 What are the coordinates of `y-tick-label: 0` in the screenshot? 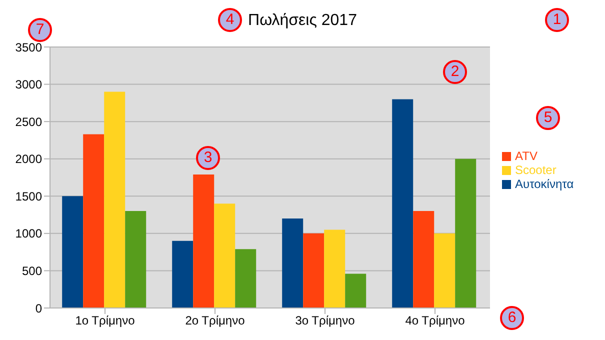 It's located at (38, 308).